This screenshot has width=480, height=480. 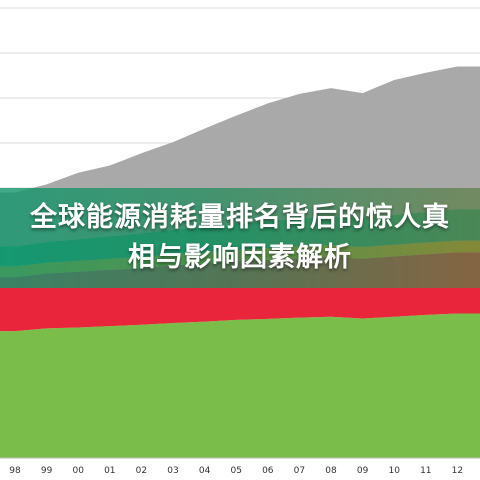 I want to click on x-tick-label: 01, so click(x=109, y=471).